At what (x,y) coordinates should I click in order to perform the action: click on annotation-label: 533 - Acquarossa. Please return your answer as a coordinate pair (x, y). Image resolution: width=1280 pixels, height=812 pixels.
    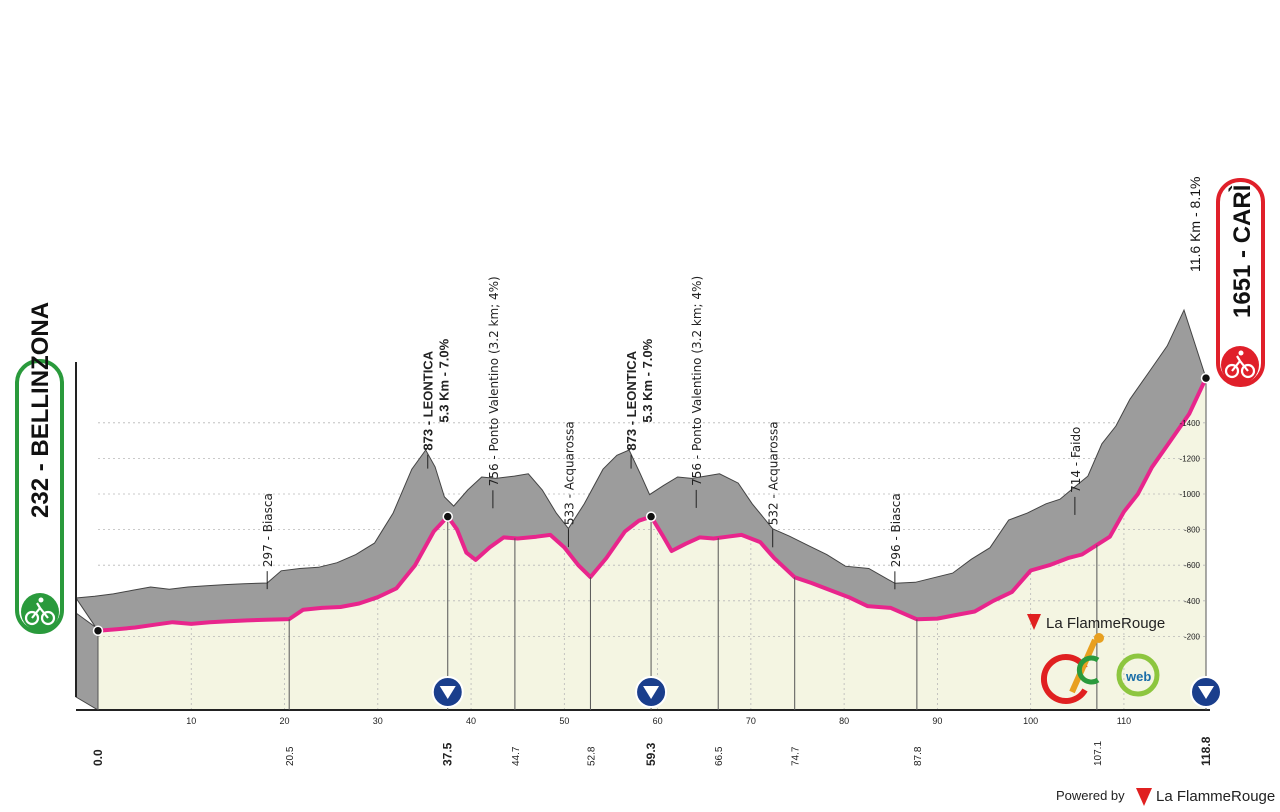
    Looking at the image, I should click on (569, 473).